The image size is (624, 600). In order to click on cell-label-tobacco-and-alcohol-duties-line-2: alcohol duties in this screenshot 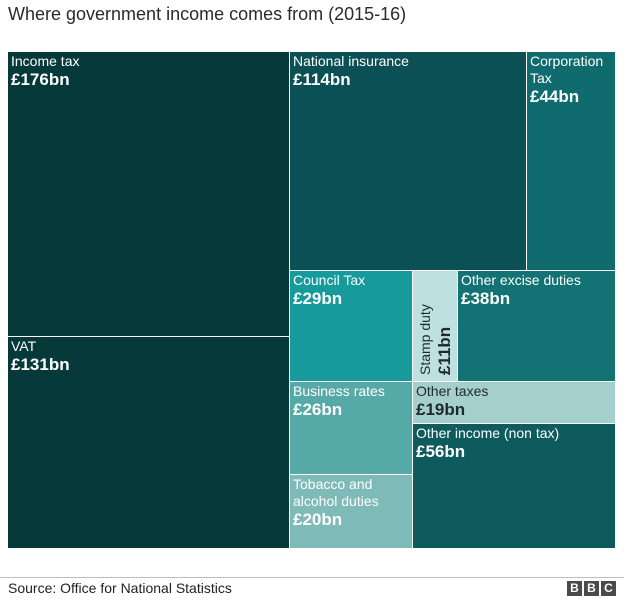, I will do `click(336, 501)`.